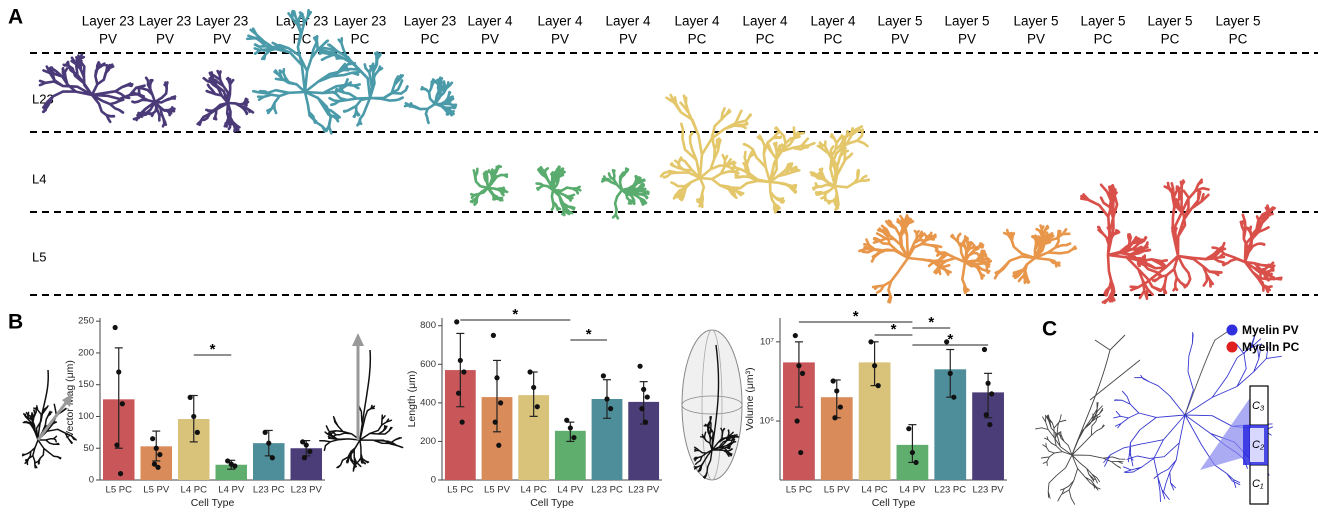 This screenshot has height=514, width=1325. I want to click on y-tick-label: 100, so click(86, 416).